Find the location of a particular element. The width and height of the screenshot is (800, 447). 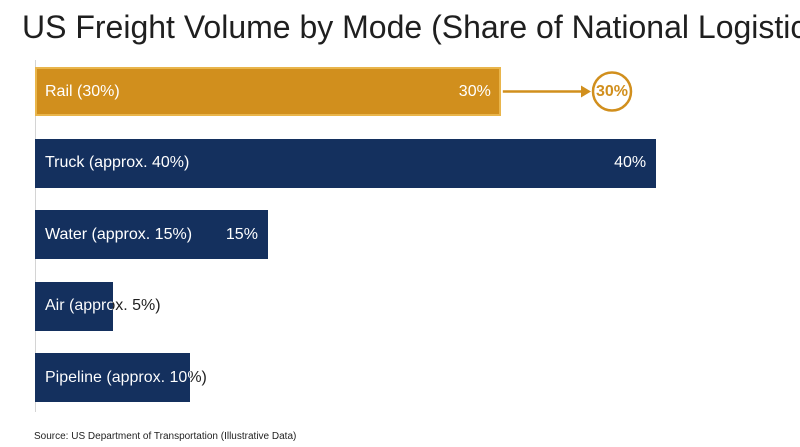

bar-label-2: Water (approx. 15%) is located at coordinates (119, 234).